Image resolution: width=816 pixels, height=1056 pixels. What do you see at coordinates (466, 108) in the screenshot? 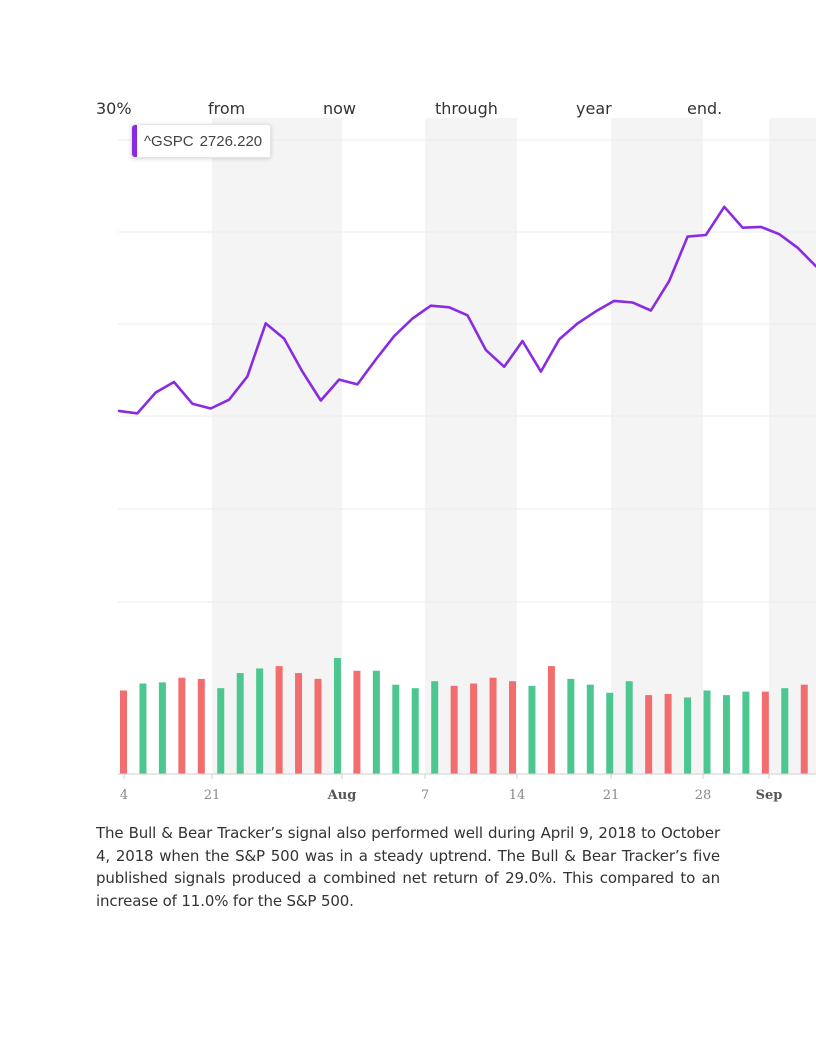
I see `heading-word-4: through` at bounding box center [466, 108].